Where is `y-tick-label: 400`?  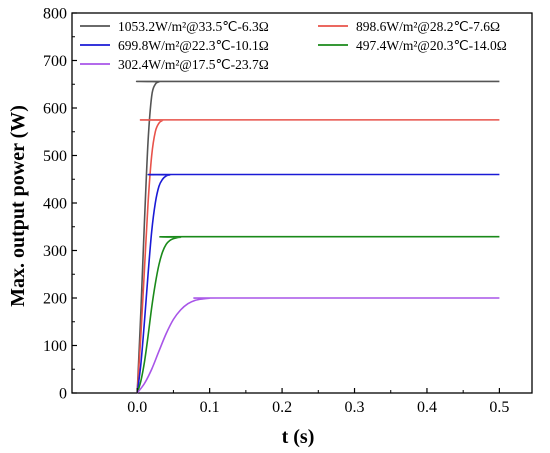
y-tick-label: 400 is located at coordinates (55, 204).